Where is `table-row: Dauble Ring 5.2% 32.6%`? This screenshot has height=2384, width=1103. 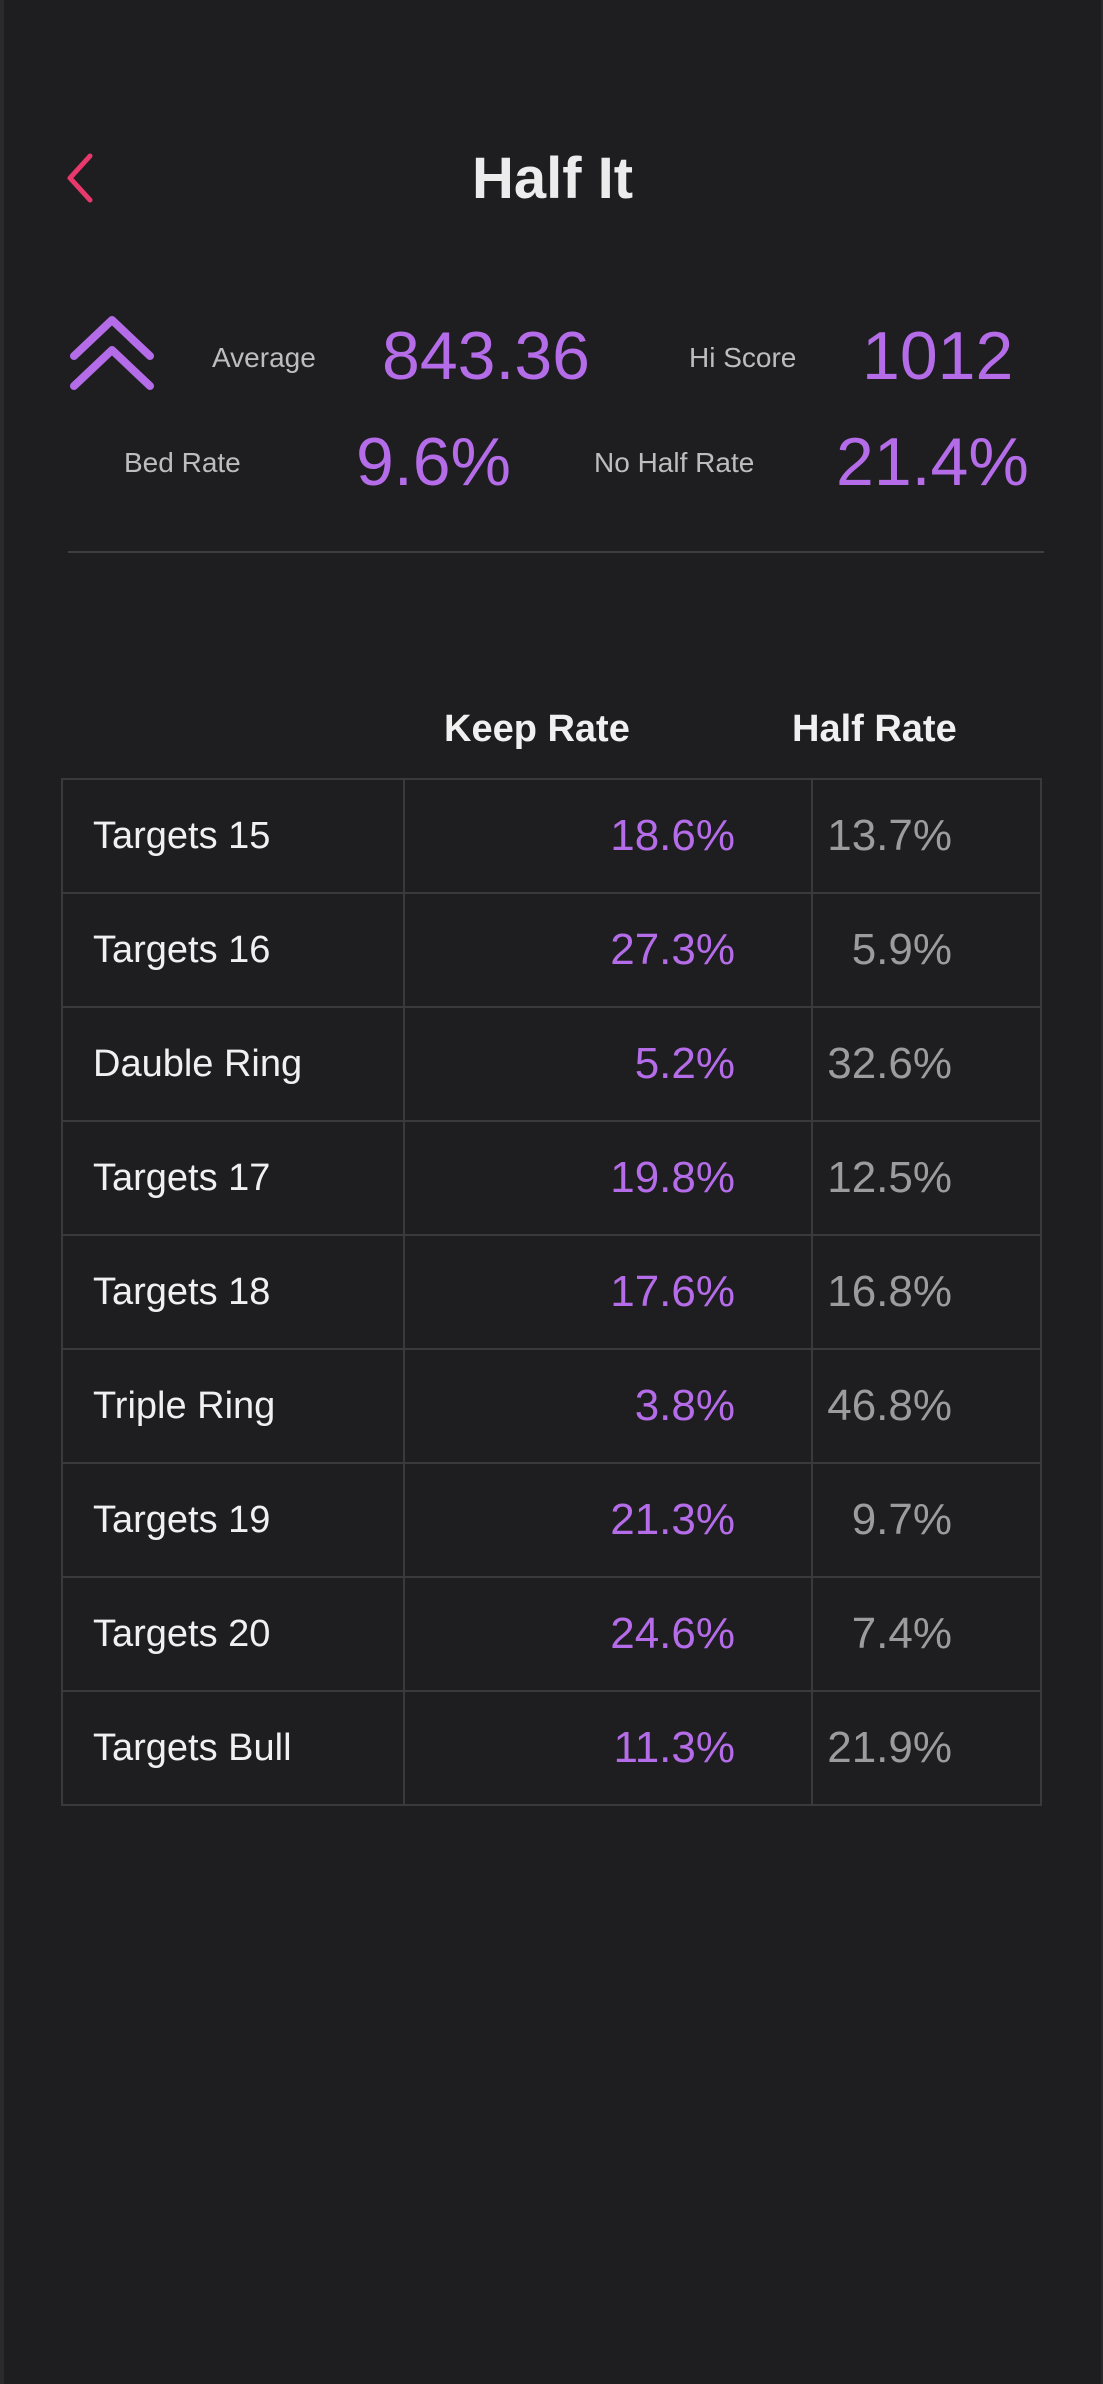
table-row: Dauble Ring 5.2% 32.6% is located at coordinates (551, 1064).